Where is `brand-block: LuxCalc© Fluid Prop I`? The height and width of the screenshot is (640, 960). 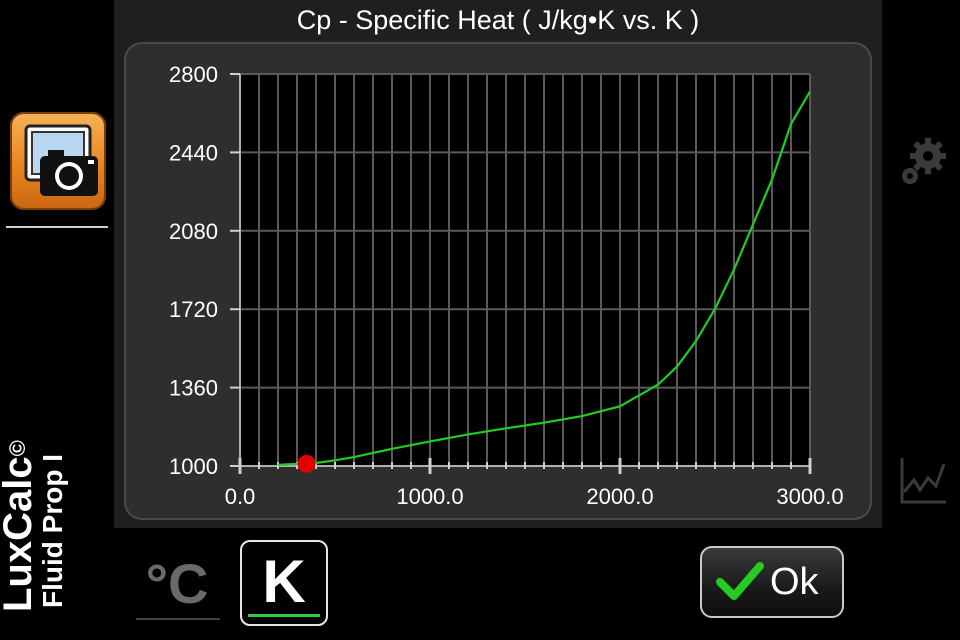 brand-block: LuxCalc© Fluid Prop I is located at coordinates (59, 482).